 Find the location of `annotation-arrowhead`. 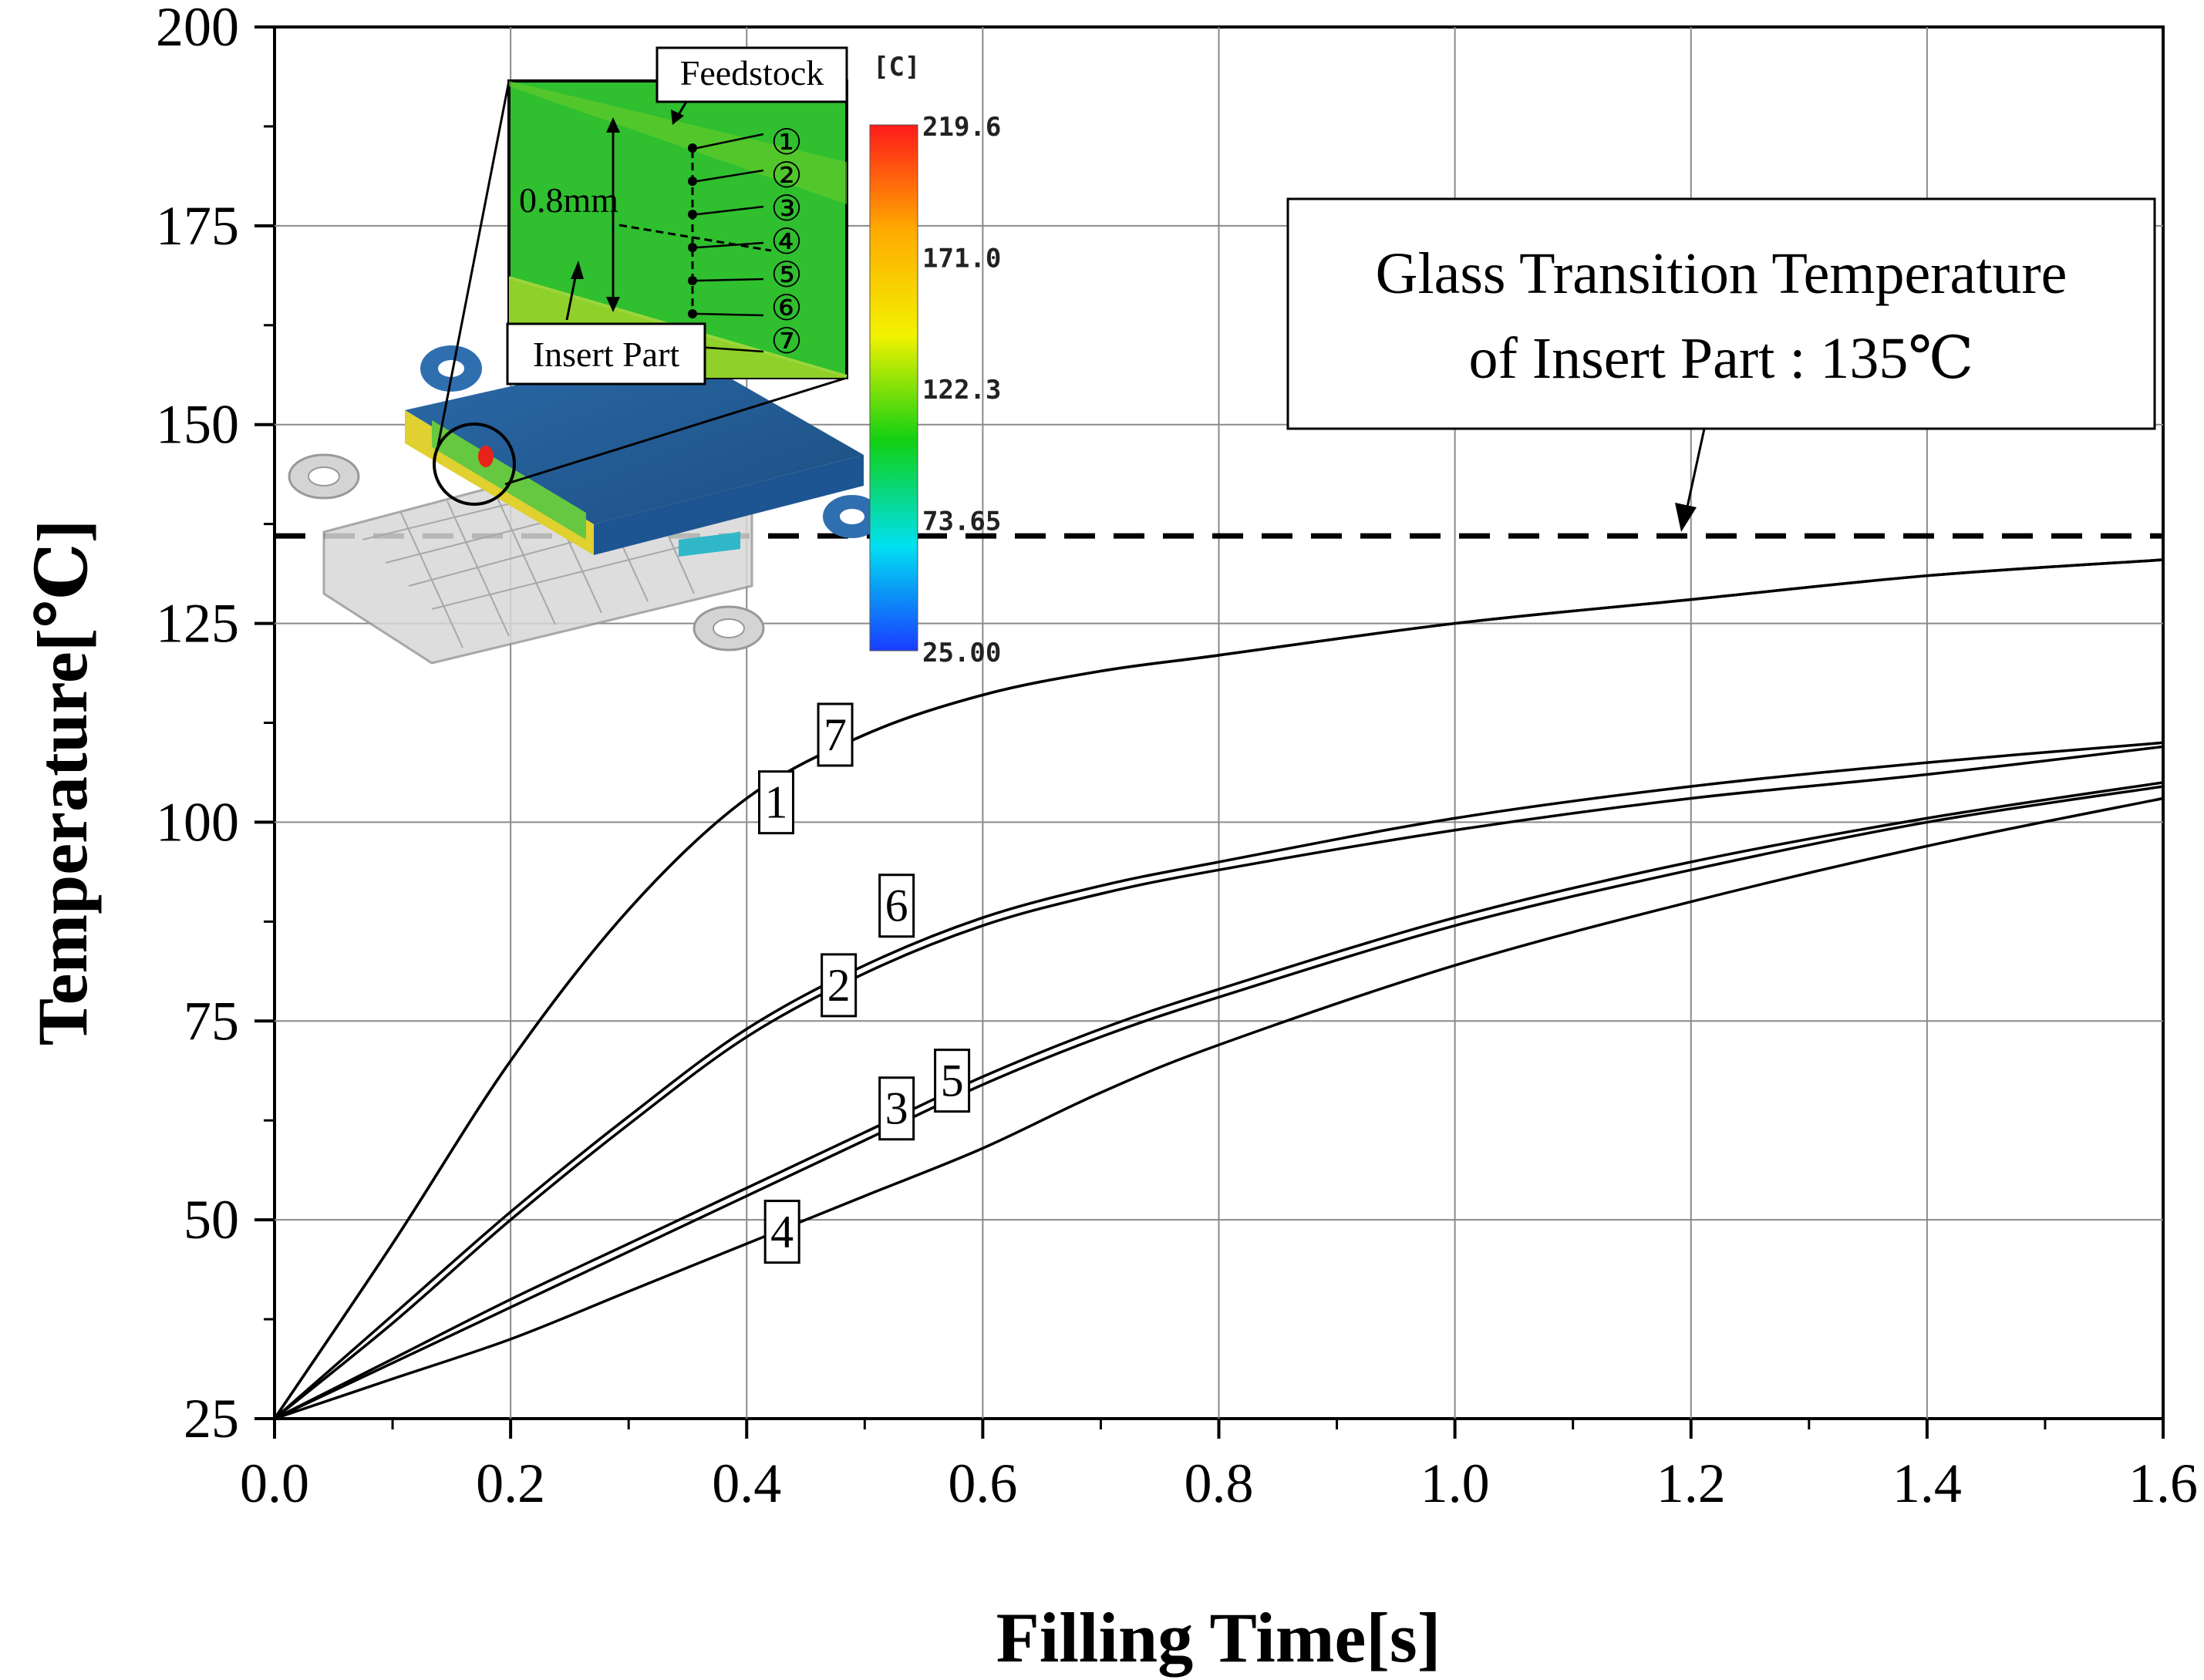

annotation-arrowhead is located at coordinates (1686, 517).